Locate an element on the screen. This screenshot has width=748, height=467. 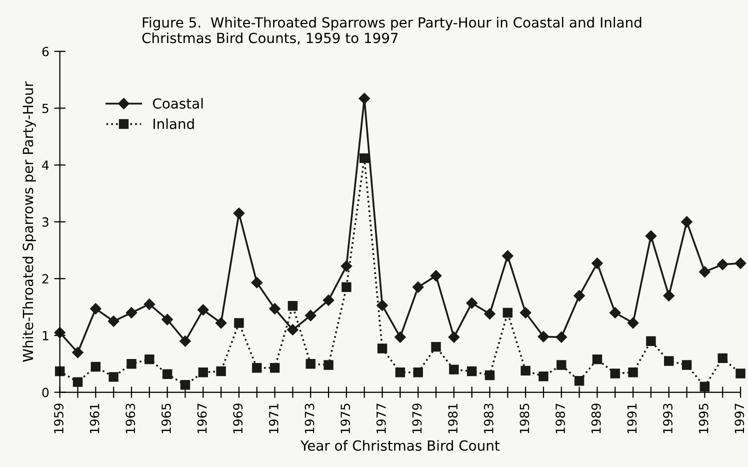
x-tick-label: 1971 is located at coordinates (273, 419).